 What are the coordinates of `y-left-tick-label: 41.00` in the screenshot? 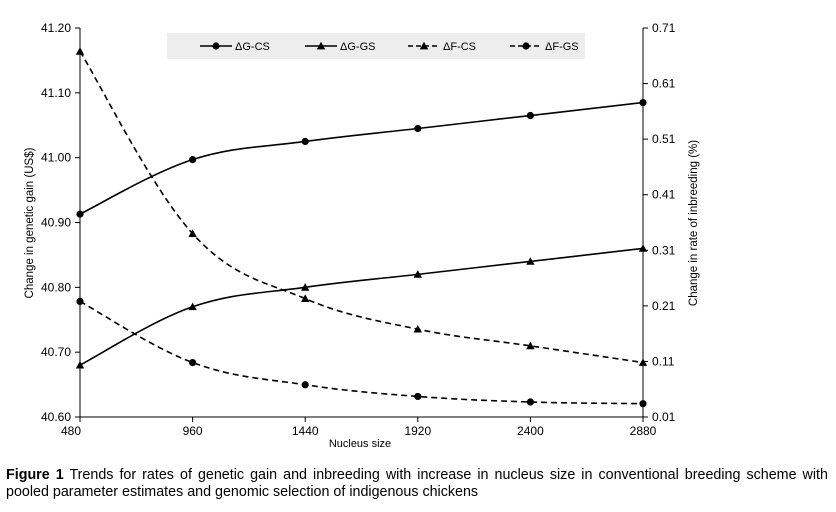 It's located at (56, 158).